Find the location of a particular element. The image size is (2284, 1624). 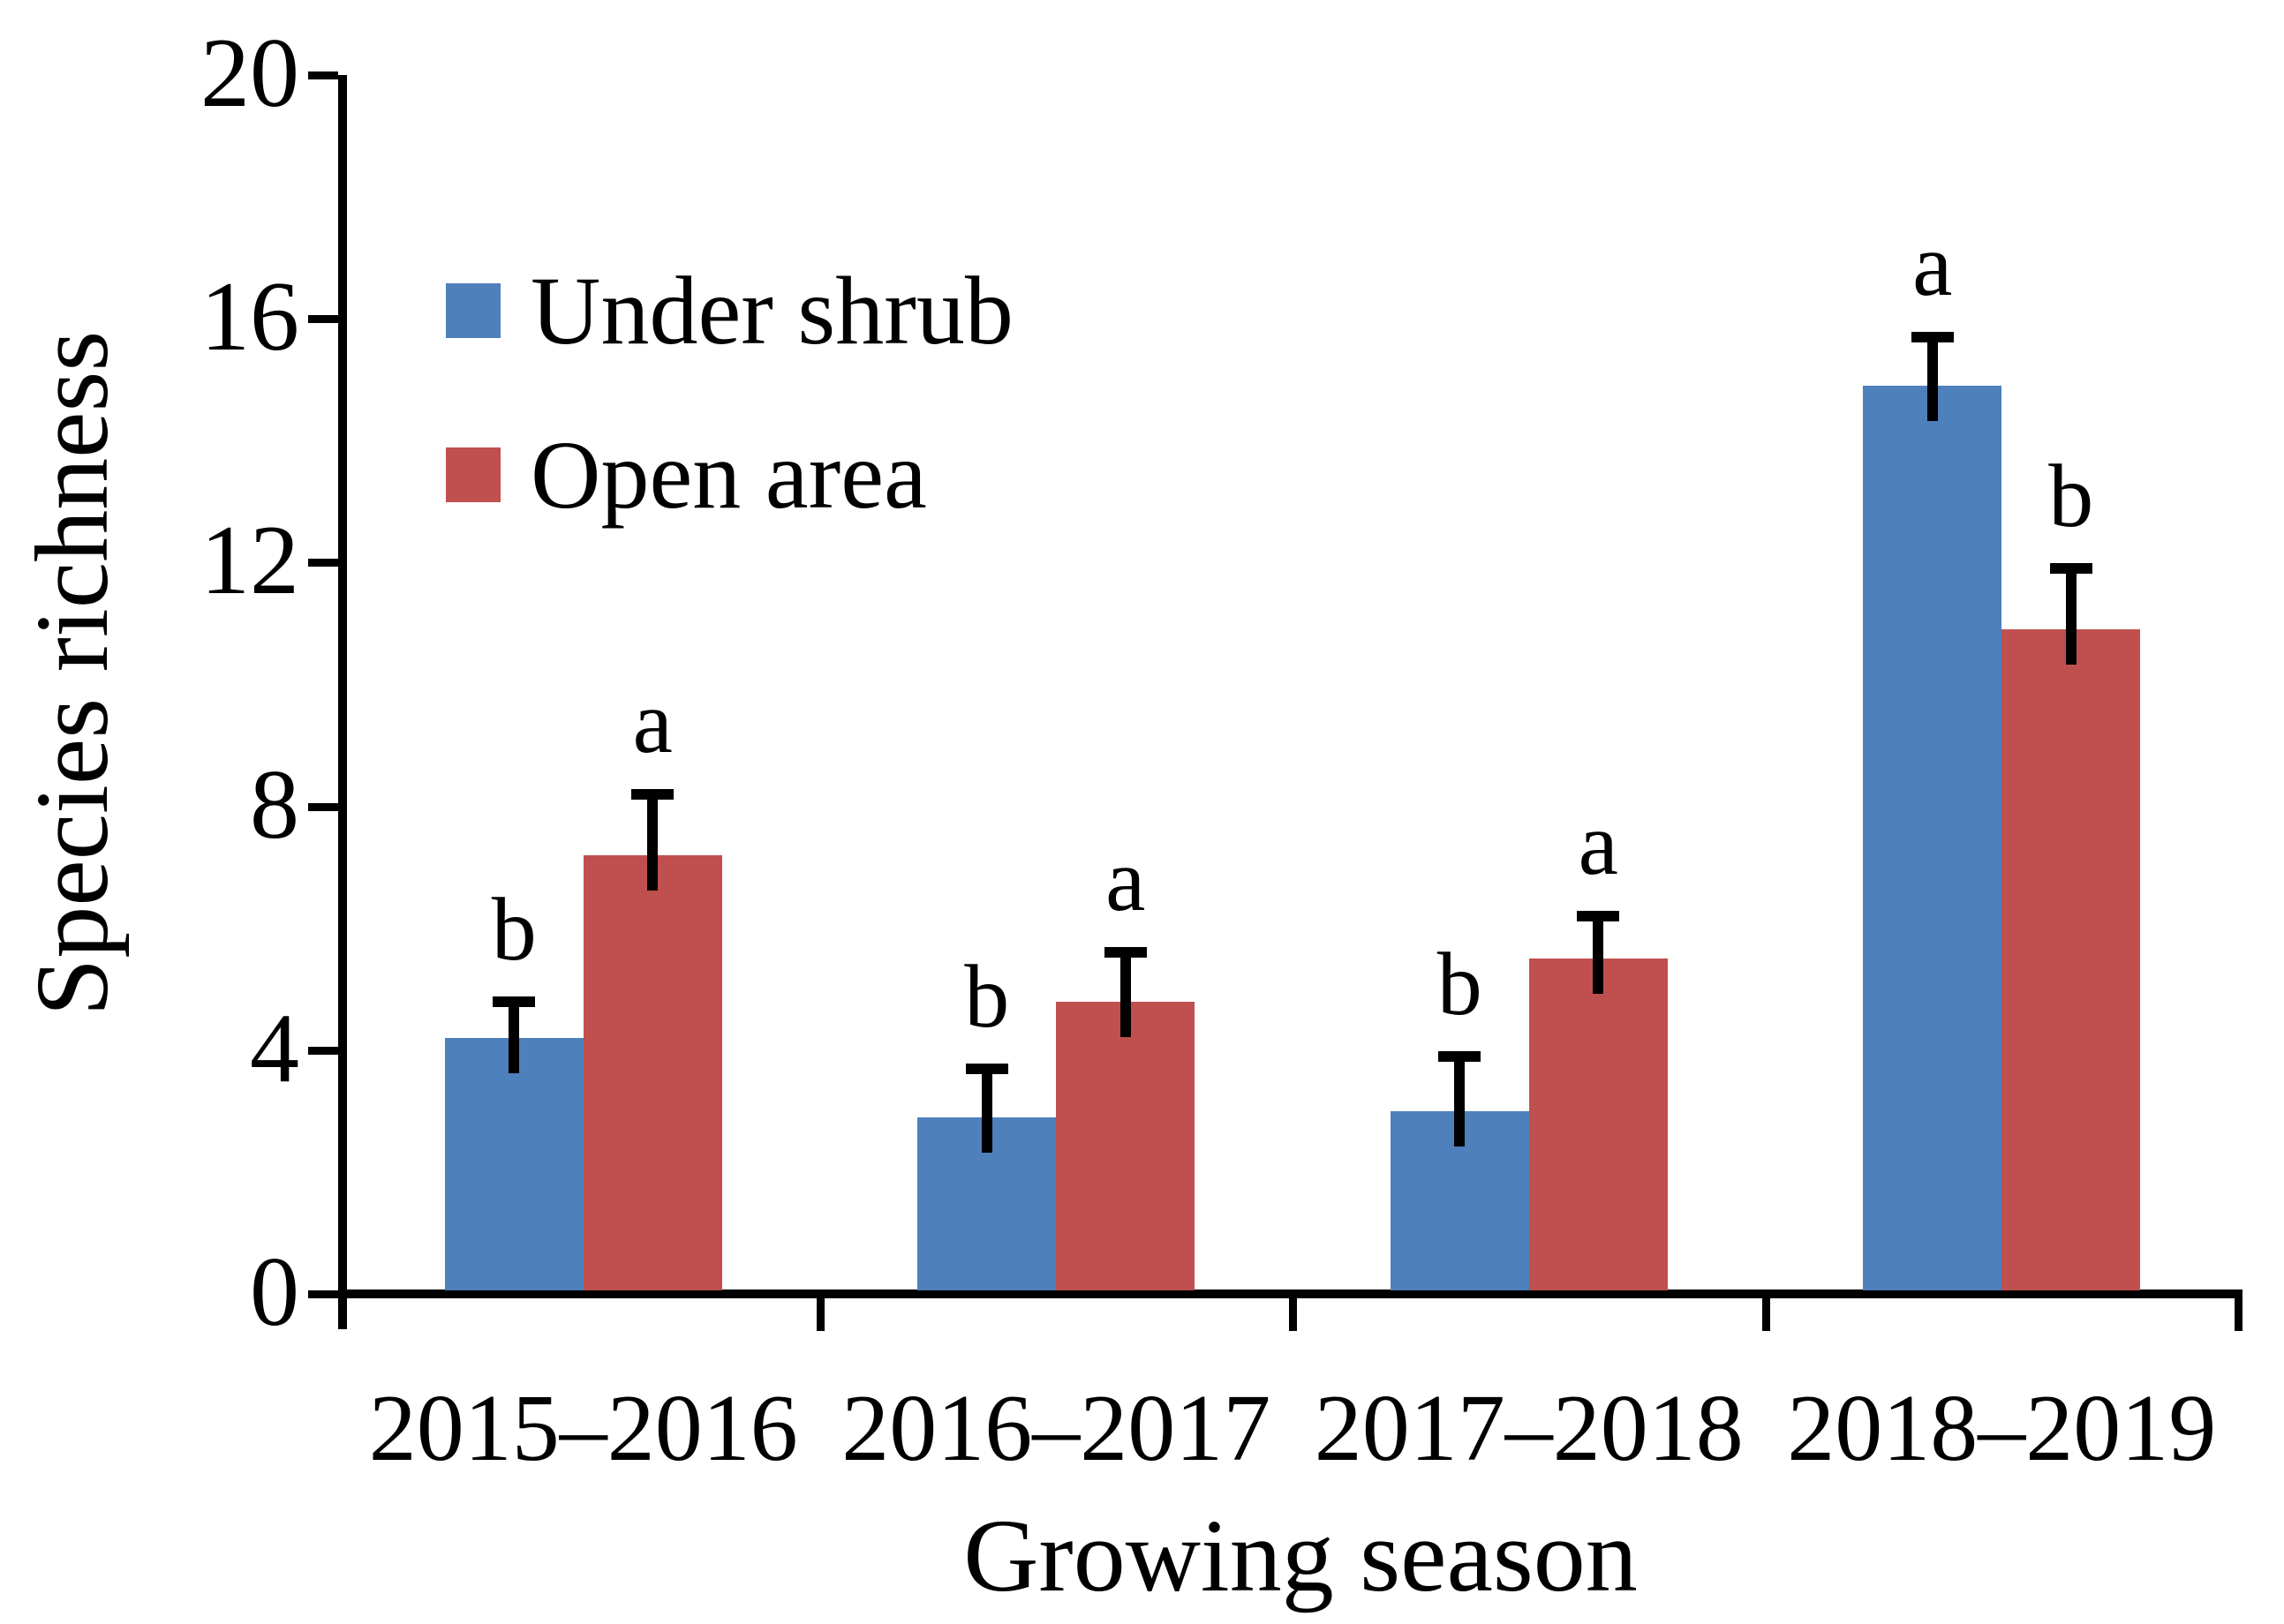

x-category-label: 2017–2018 is located at coordinates (1529, 1428).